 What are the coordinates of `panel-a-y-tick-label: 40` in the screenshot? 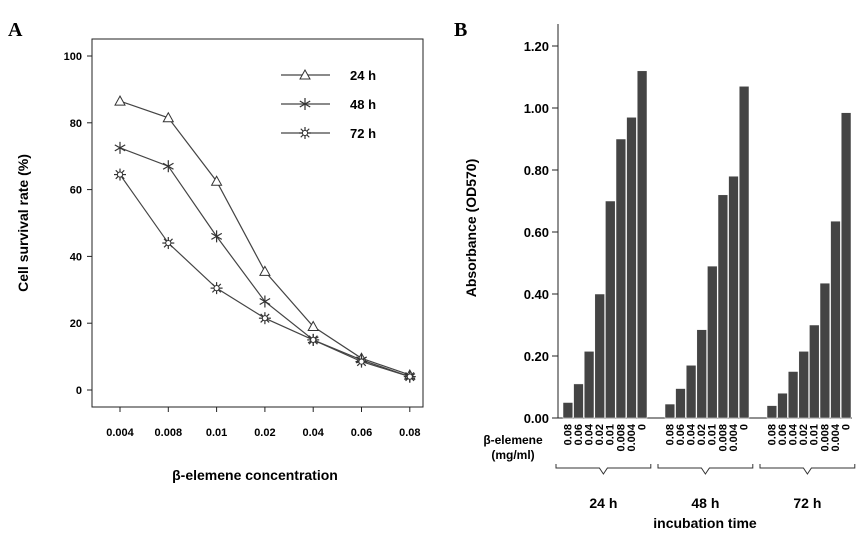 It's located at (76, 257).